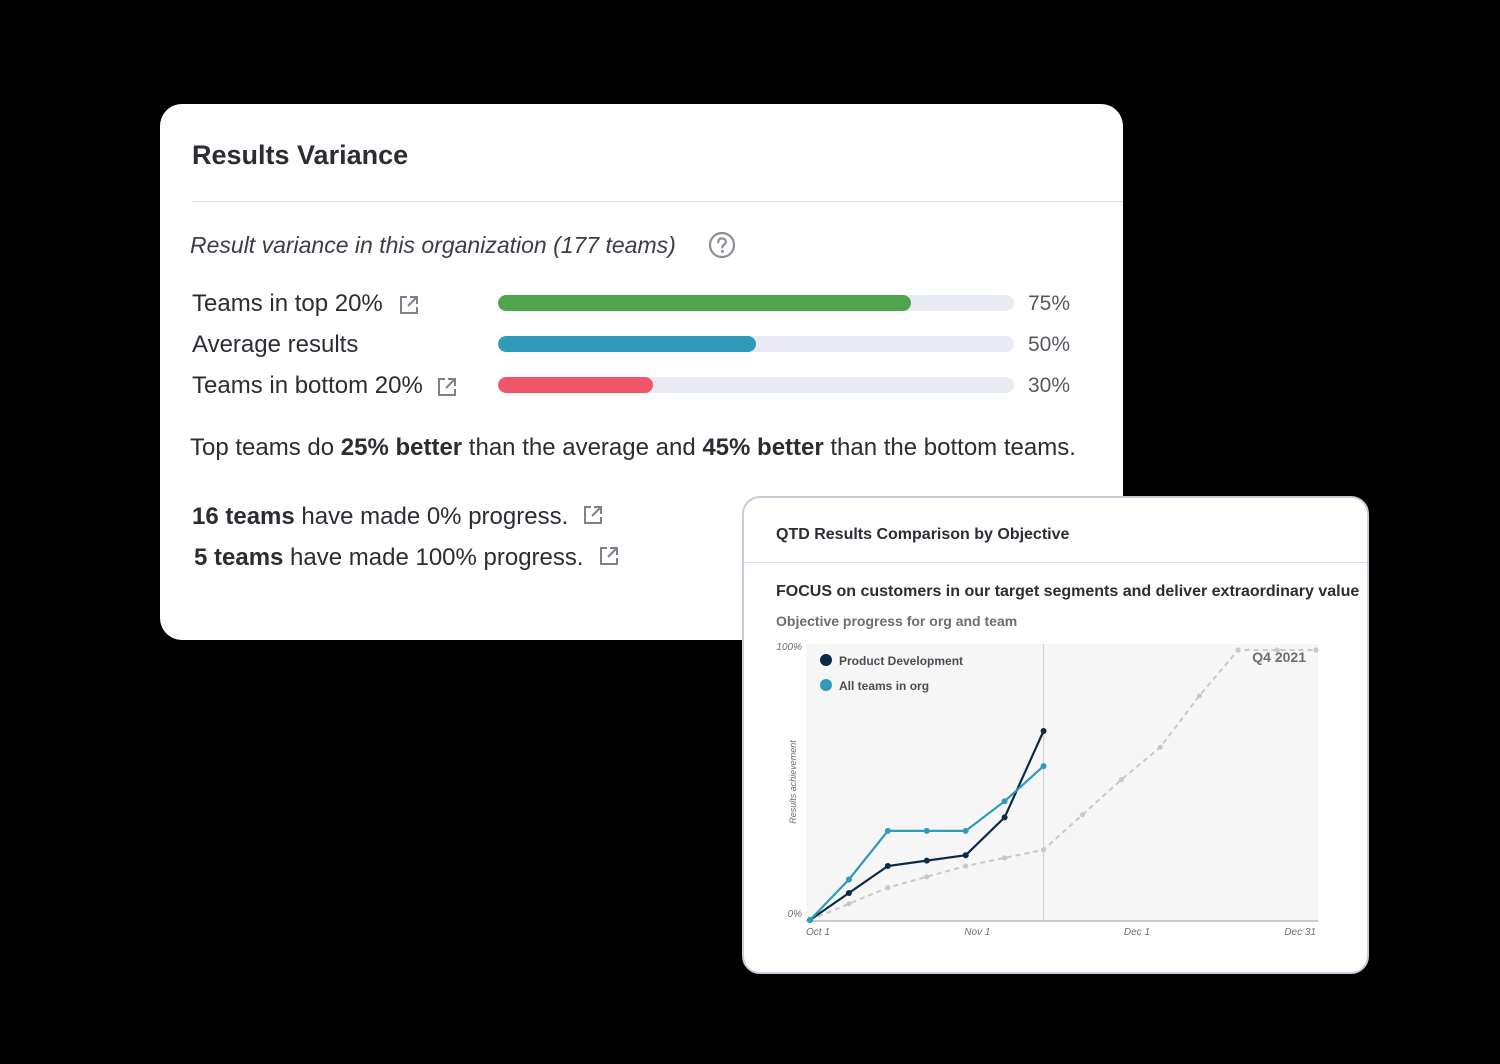  I want to click on plot-area, so click(1062, 782).